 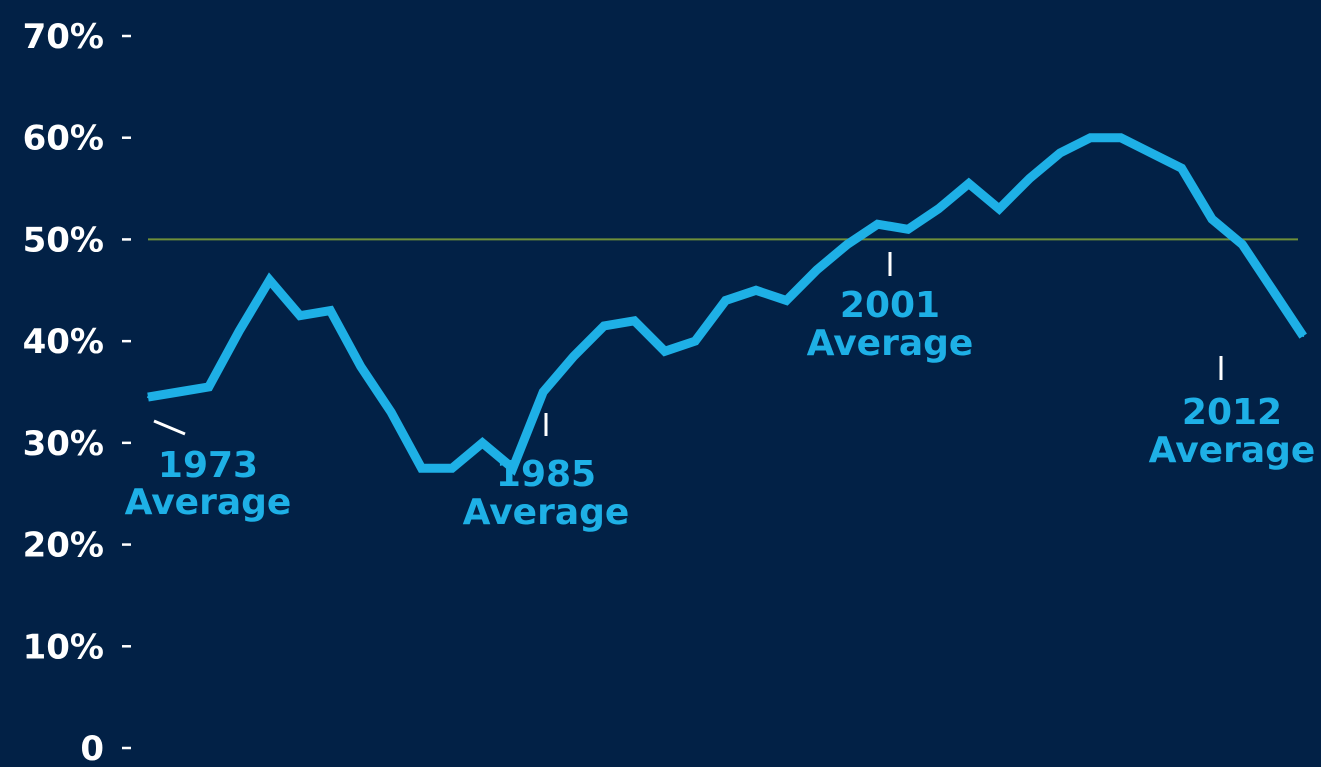 I want to click on annotation-year: 1973, so click(x=208, y=465).